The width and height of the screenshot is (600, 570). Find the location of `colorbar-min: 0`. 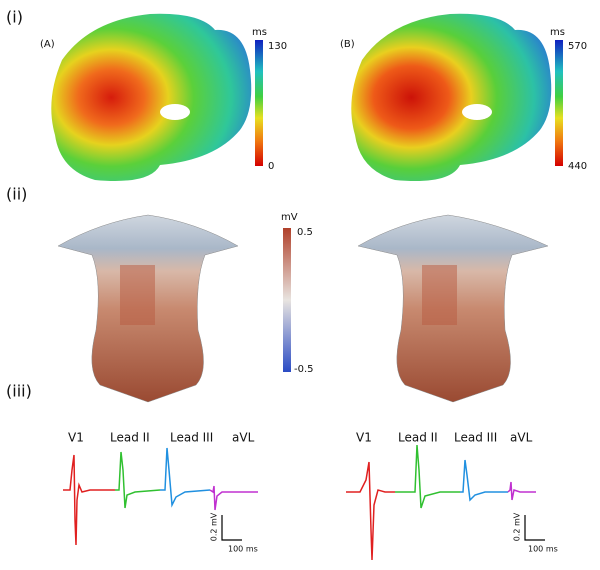

colorbar-min: 0 is located at coordinates (271, 166).